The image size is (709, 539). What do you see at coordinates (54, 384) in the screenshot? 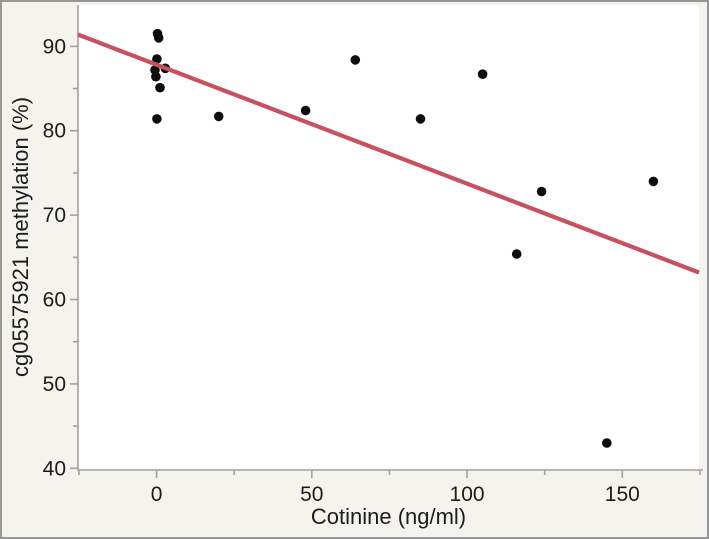
I see `y-tick-label: 50` at bounding box center [54, 384].